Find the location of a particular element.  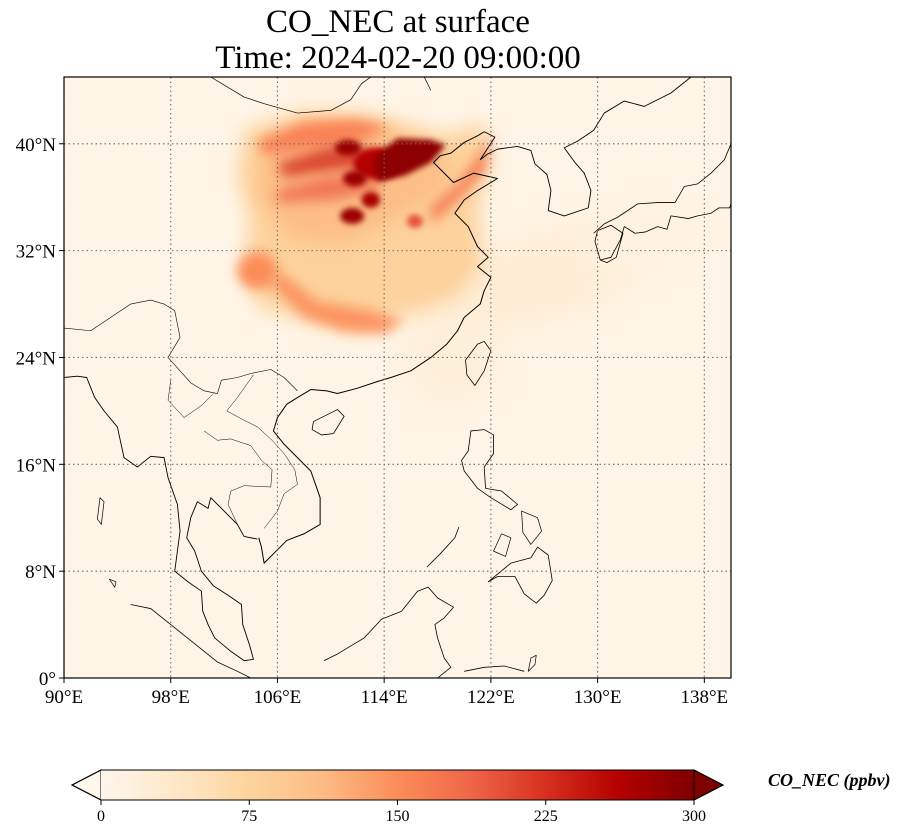

coastline-sulawesi-tip is located at coordinates (532, 663).